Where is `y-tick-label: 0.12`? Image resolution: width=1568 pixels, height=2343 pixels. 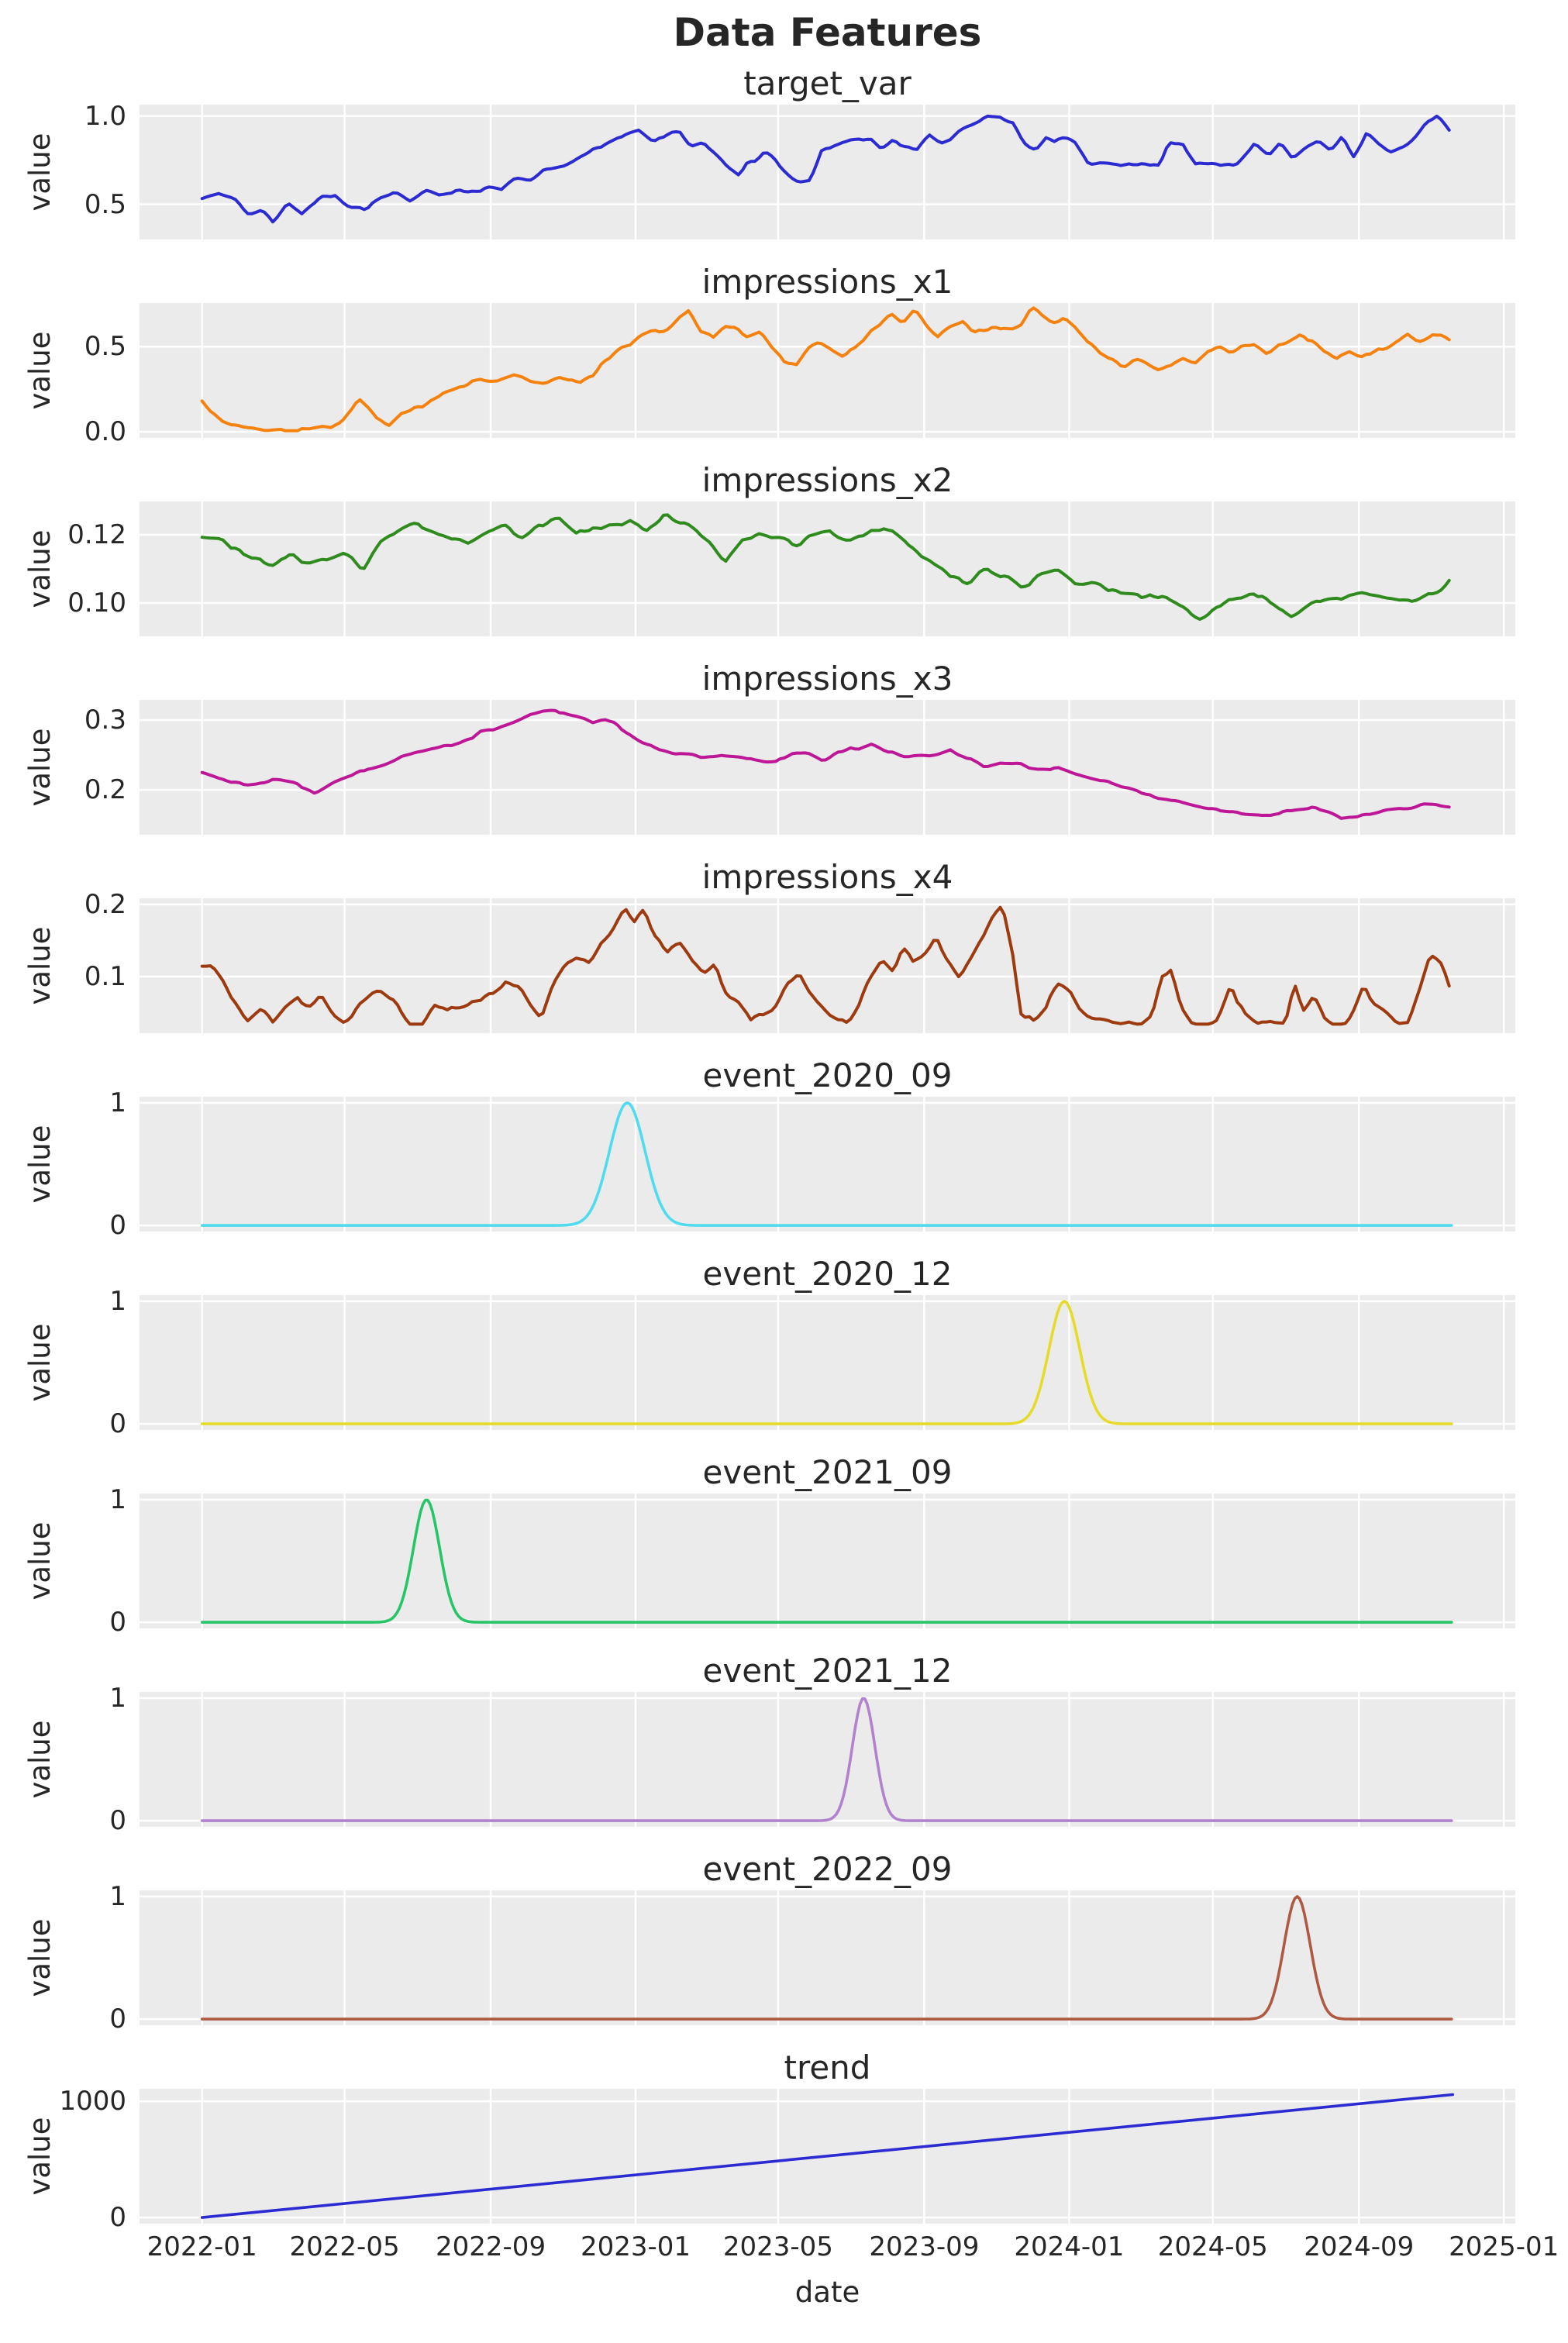
y-tick-label: 0.12 is located at coordinates (96, 535).